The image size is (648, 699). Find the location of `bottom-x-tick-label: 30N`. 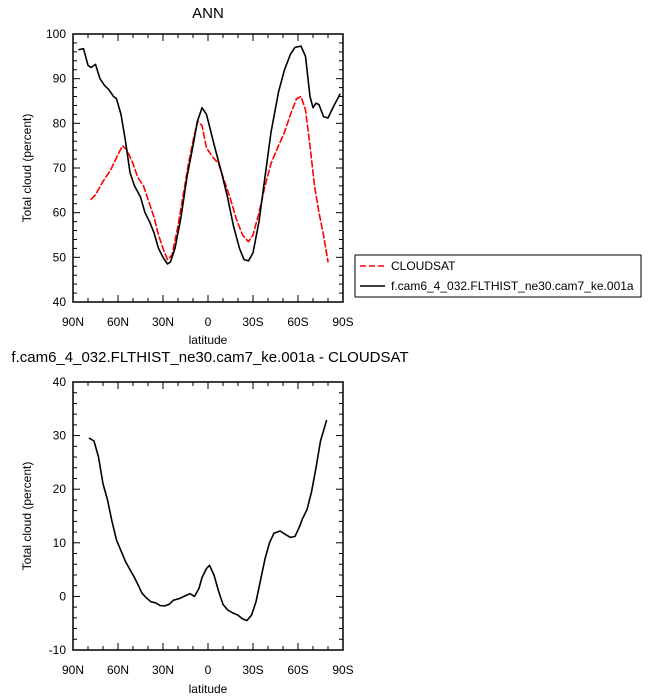

bottom-x-tick-label: 30N is located at coordinates (163, 670).